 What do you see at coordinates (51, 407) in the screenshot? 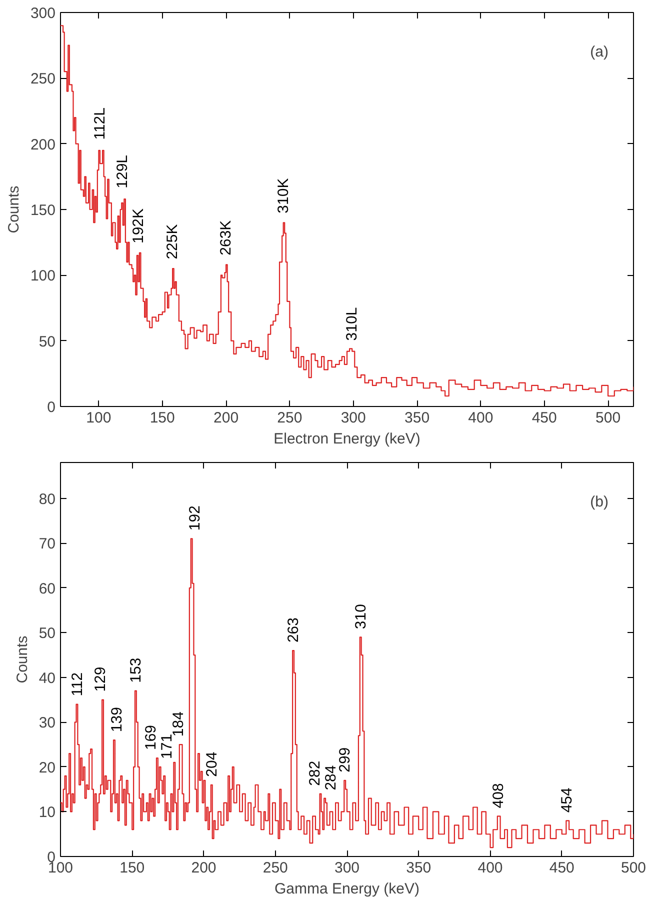
I see `y-tick-label: 0` at bounding box center [51, 407].